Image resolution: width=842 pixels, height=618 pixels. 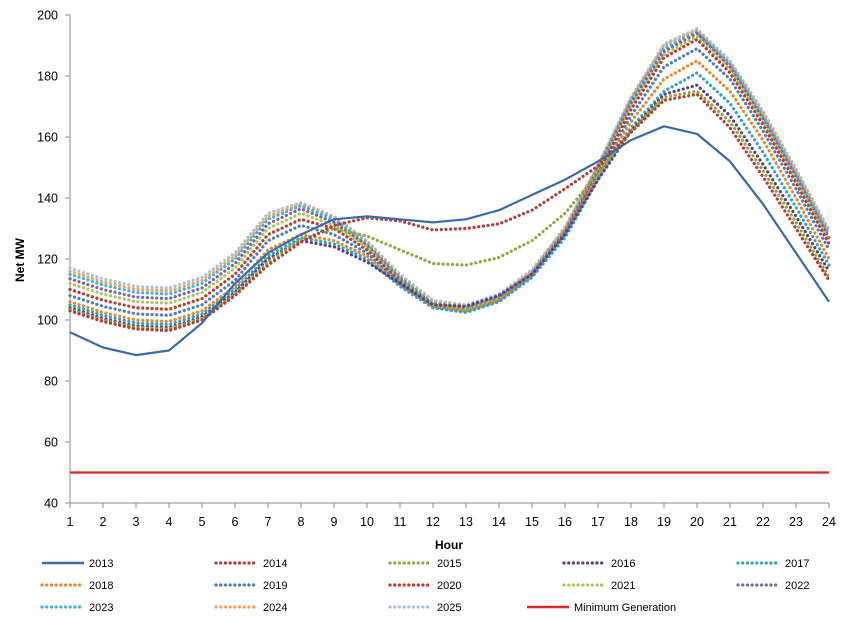 I want to click on y-tick-label: 80, so click(x=51, y=382).